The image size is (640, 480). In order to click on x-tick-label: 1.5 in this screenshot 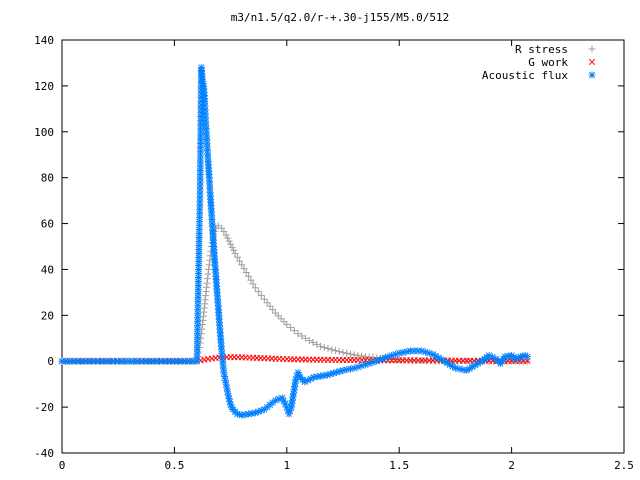, I will do `click(399, 465)`.